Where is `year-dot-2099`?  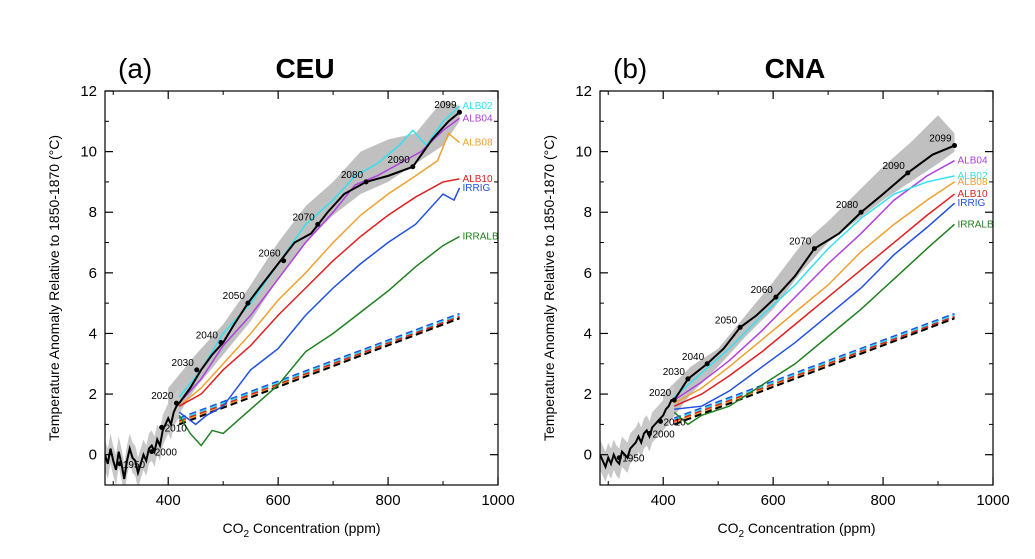 year-dot-2099 is located at coordinates (460, 112).